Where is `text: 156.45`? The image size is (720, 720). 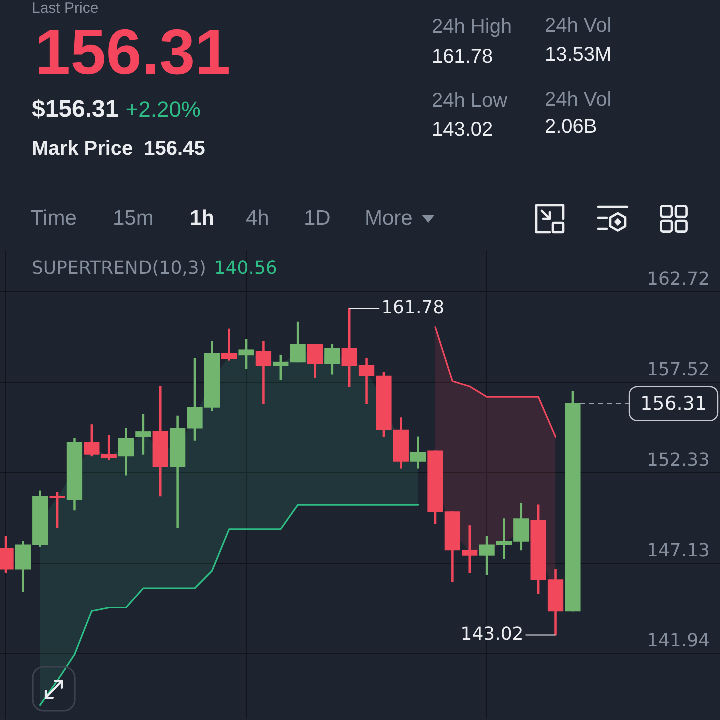 text: 156.45 is located at coordinates (175, 149).